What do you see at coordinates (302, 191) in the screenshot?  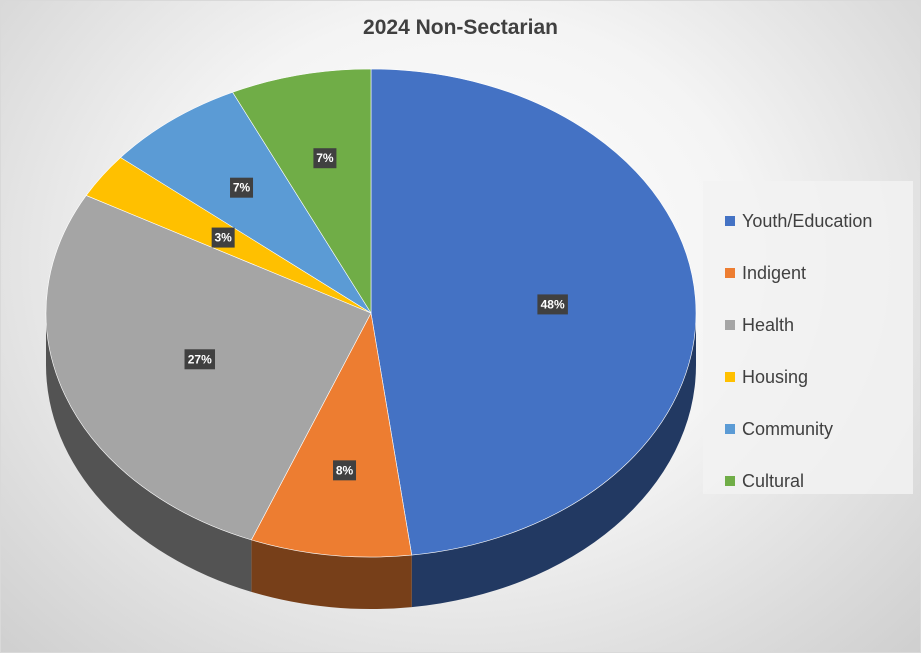 I see `pie-slice-cultural` at bounding box center [302, 191].